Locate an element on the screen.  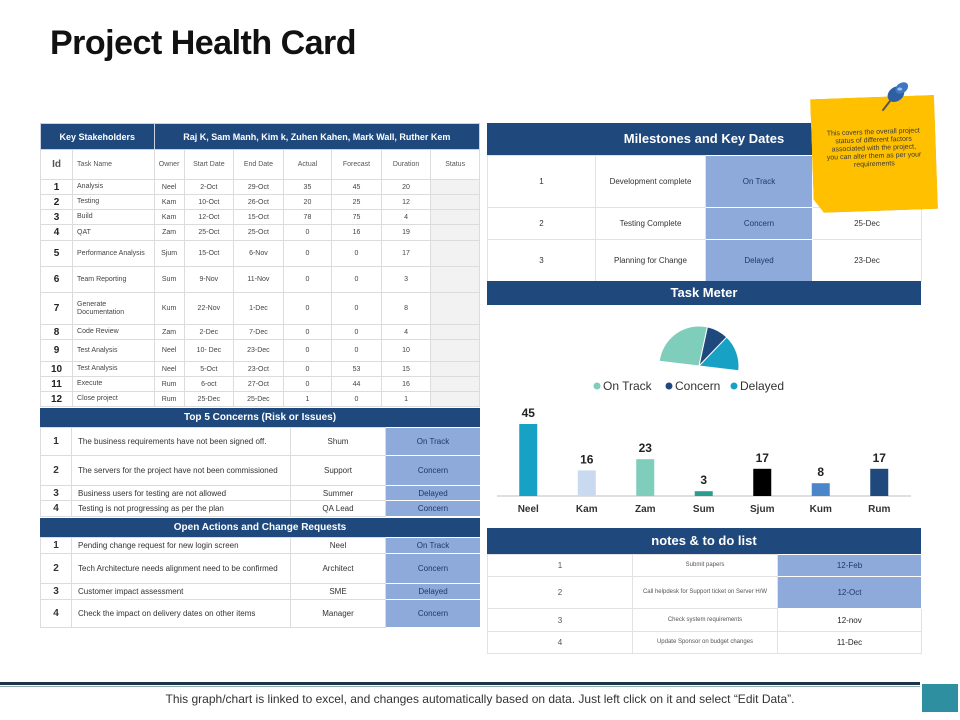
bar-chart: 45 Neel 16 Kam 23 Zam 3 Sum 17 Sjum 8 Kum 17 Rum is located at coordinates (704, 460).